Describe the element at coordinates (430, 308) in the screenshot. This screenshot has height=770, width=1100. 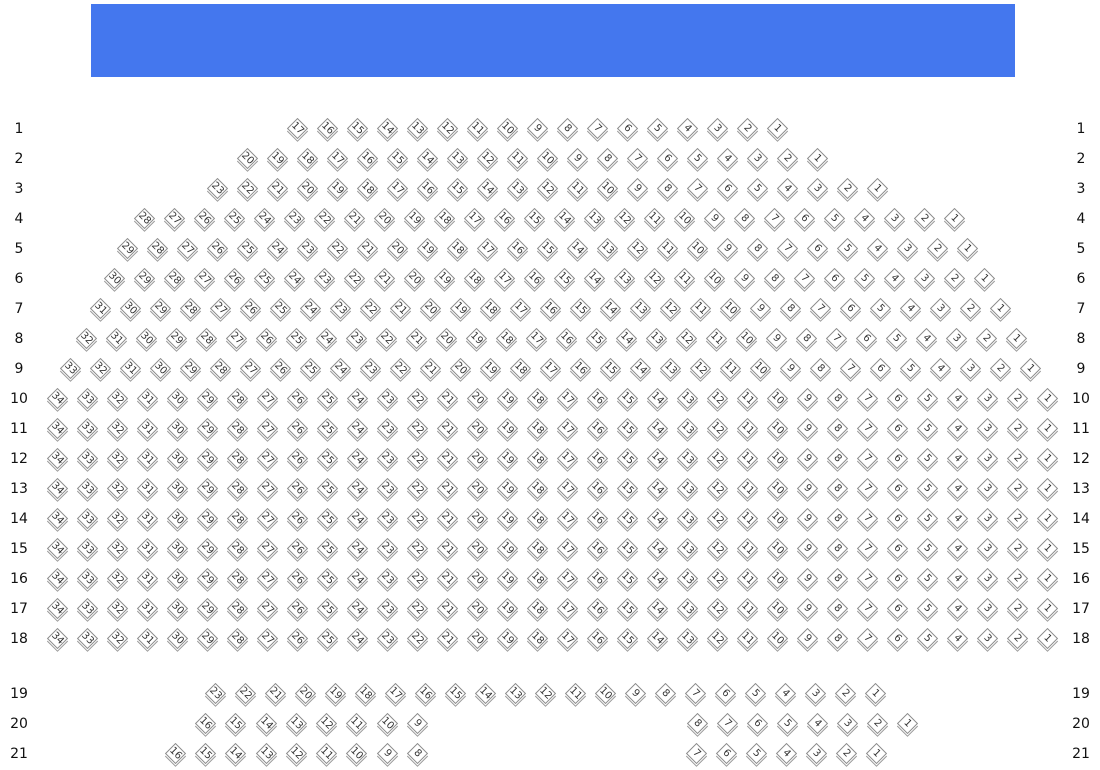
I see `seat-row7-20: 20` at that location.